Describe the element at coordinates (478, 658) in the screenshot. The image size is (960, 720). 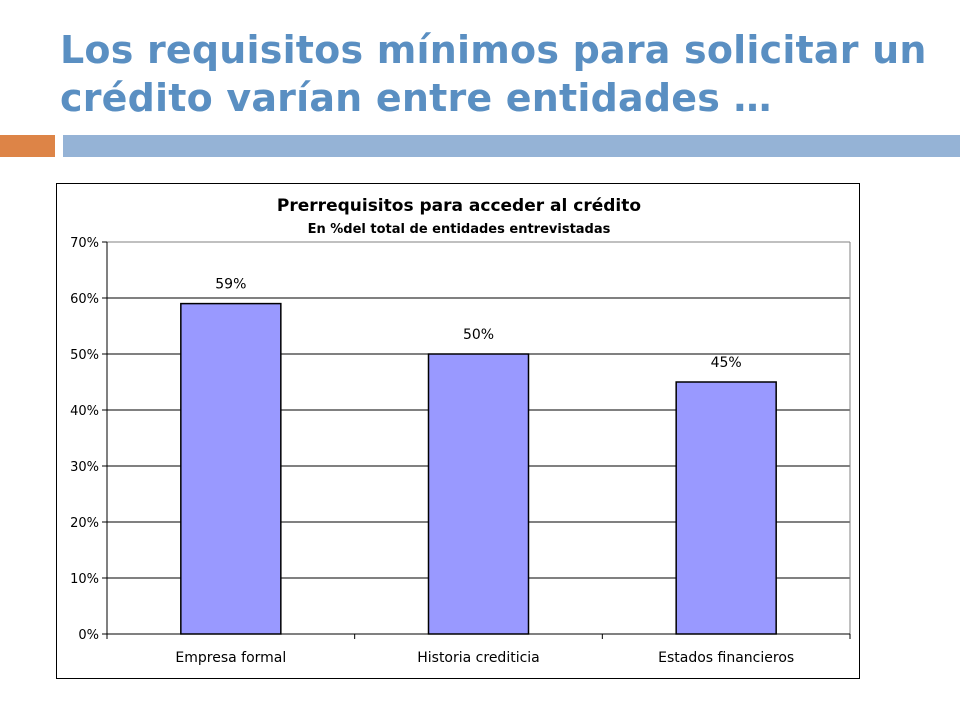
I see `x-tick-label: Historia crediticia` at that location.